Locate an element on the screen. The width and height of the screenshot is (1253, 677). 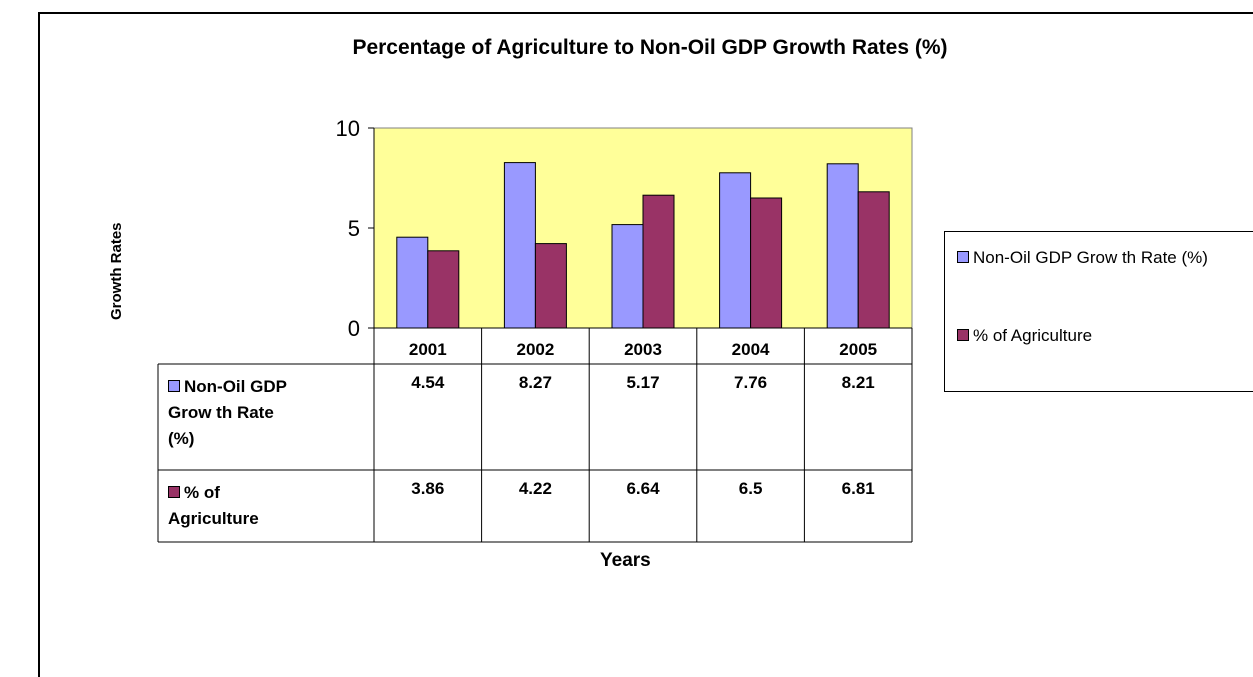
legend-label-series-0: Non-Oil GDP Grow th Rate (%) is located at coordinates (1090, 257).